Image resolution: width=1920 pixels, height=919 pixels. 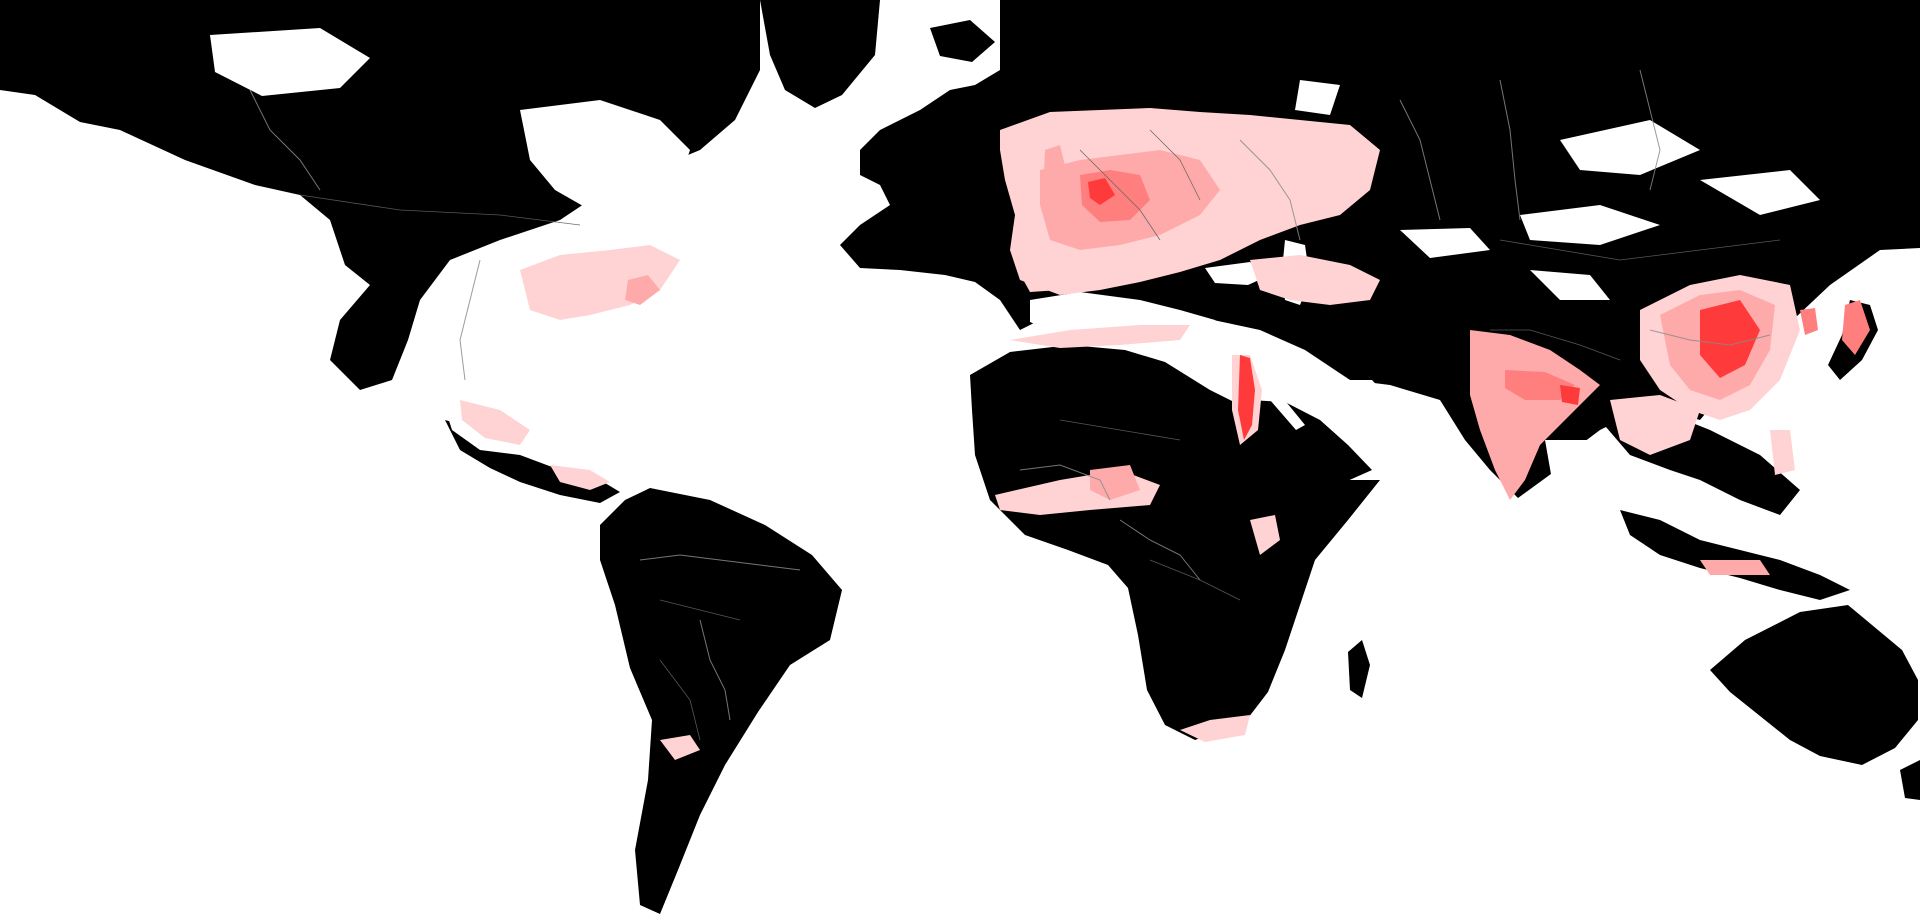 What do you see at coordinates (1270, 190) in the screenshot?
I see `river-volga` at bounding box center [1270, 190].